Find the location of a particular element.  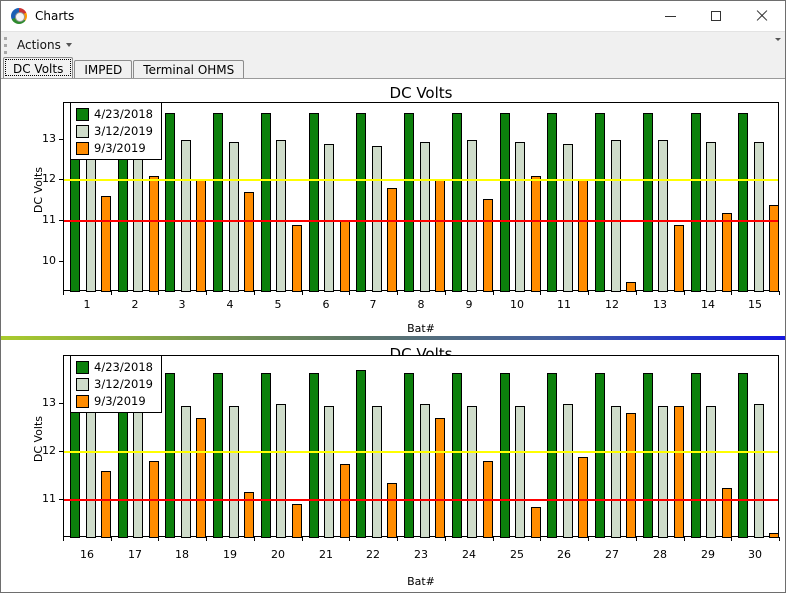

toolbar-grip is located at coordinates (5, 45).